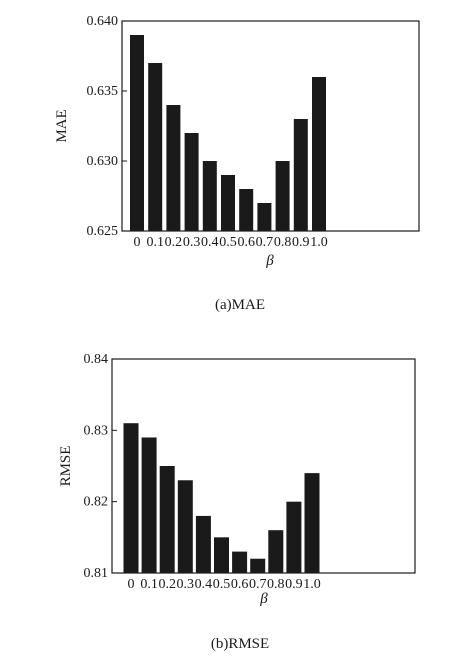  Describe the element at coordinates (100, 466) in the screenshot. I see `y-ticks: 0.81 0.82 0.83 0.84` at that location.